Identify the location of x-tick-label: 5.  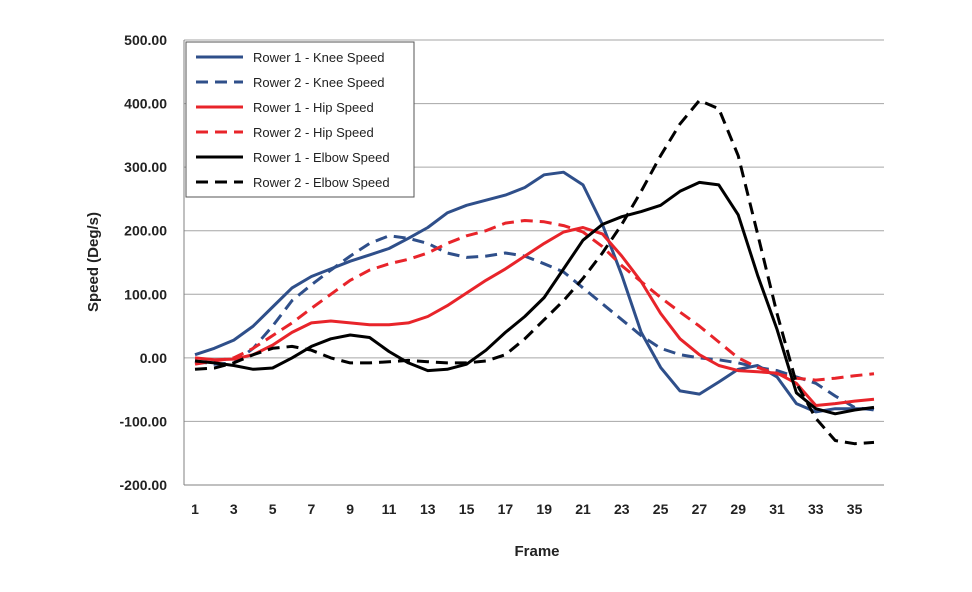
(273, 509).